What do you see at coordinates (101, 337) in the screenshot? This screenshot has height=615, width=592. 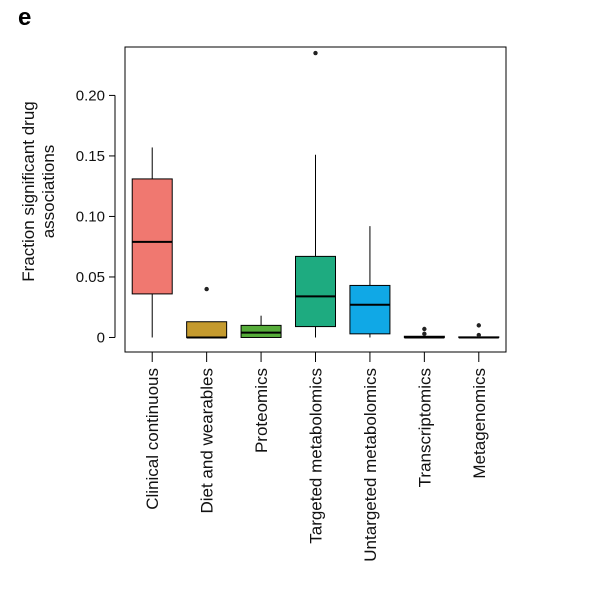 I see `y-tick-label: 0` at bounding box center [101, 337].